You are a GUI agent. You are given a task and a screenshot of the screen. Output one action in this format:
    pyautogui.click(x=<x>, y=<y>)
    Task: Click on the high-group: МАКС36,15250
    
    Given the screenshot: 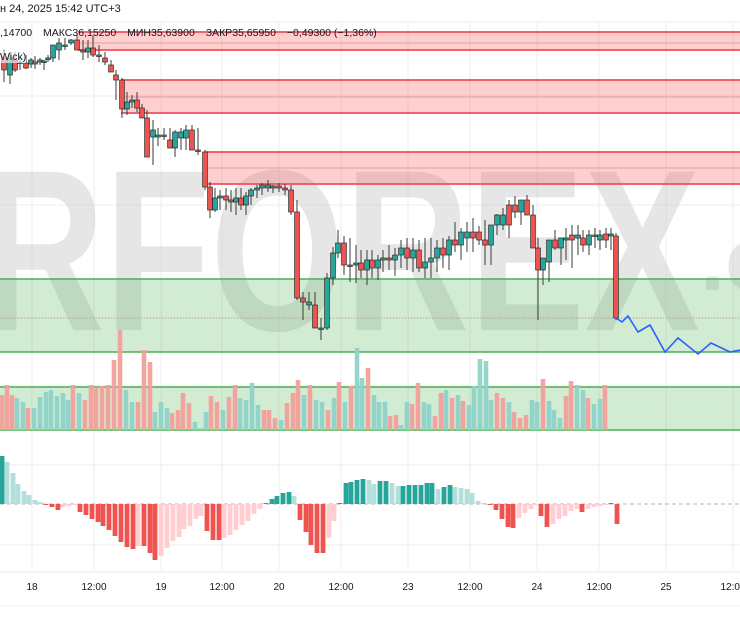 What is the action you would take?
    pyautogui.click(x=79, y=33)
    